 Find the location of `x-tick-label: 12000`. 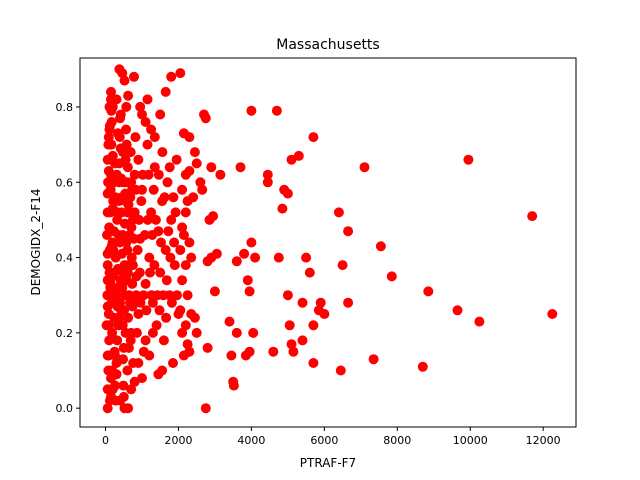

x-tick-label: 12000 is located at coordinates (543, 440).